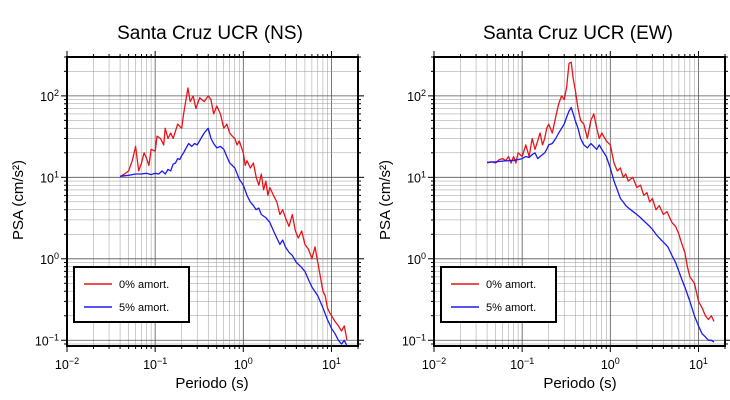 The image size is (730, 400). What do you see at coordinates (210, 33) in the screenshot?
I see `chart-title: Santa Cruz UCR (NS)` at bounding box center [210, 33].